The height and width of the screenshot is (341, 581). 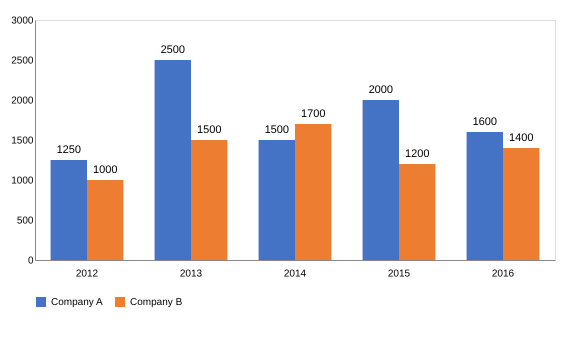 I want to click on x-tick-label: 2012, so click(x=87, y=274).